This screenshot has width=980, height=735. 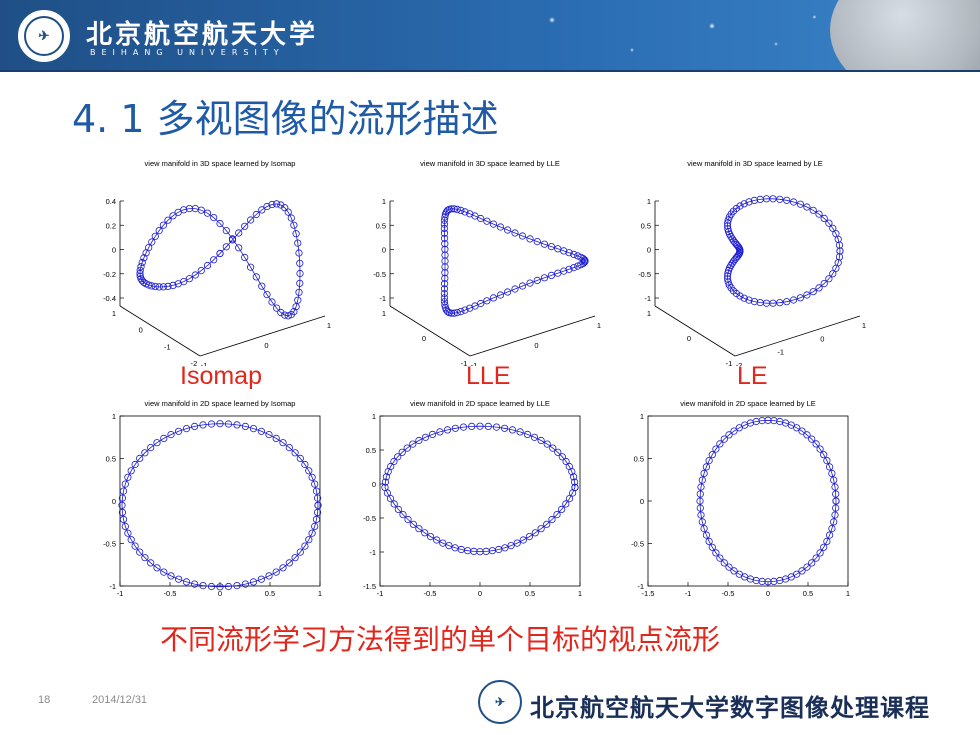 I want to click on slide-caption: 不同流形学习方法得到的单个目标的视点流形, so click(x=440, y=639).